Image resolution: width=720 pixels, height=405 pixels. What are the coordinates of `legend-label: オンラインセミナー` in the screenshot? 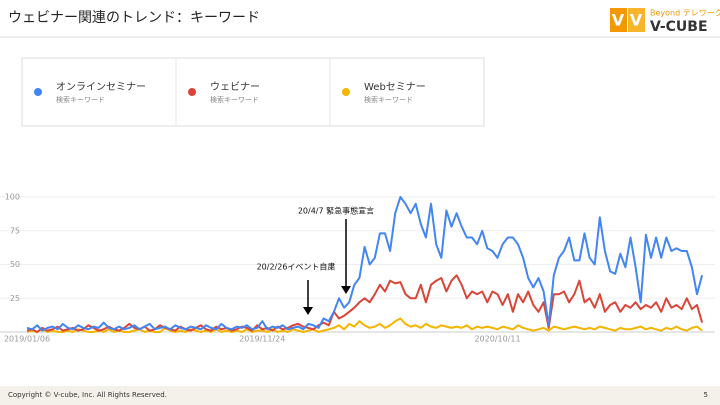 It's located at (101, 87).